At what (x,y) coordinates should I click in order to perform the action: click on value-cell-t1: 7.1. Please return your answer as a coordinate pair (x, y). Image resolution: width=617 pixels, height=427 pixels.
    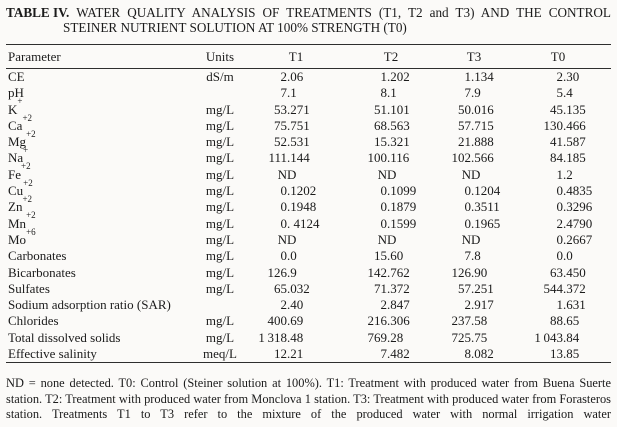
    Looking at the image, I should click on (288, 93).